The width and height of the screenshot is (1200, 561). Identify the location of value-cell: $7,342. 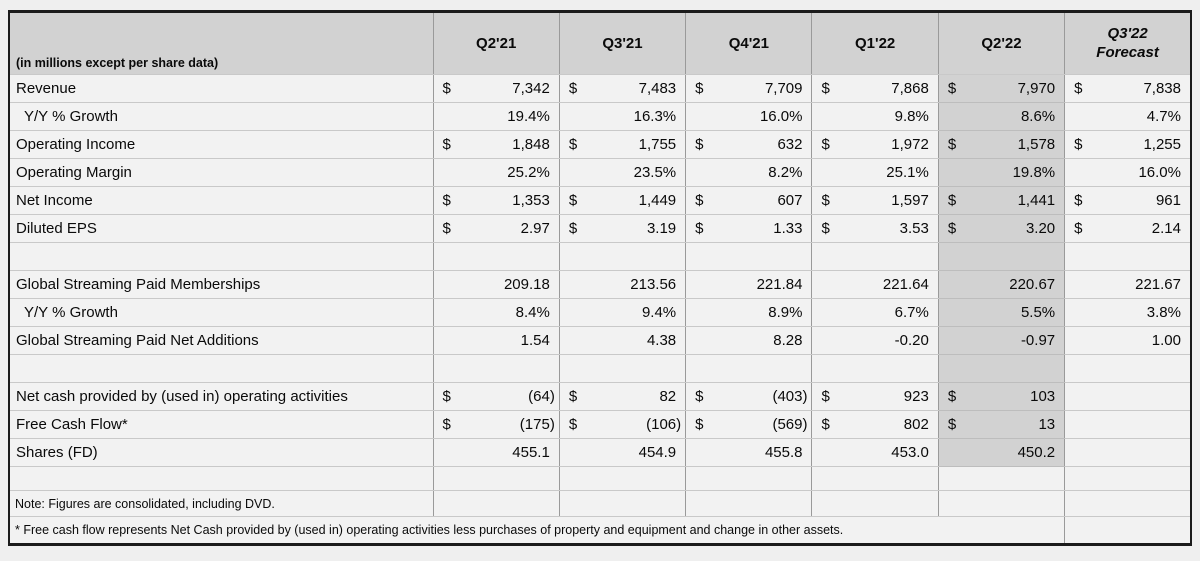
(496, 88).